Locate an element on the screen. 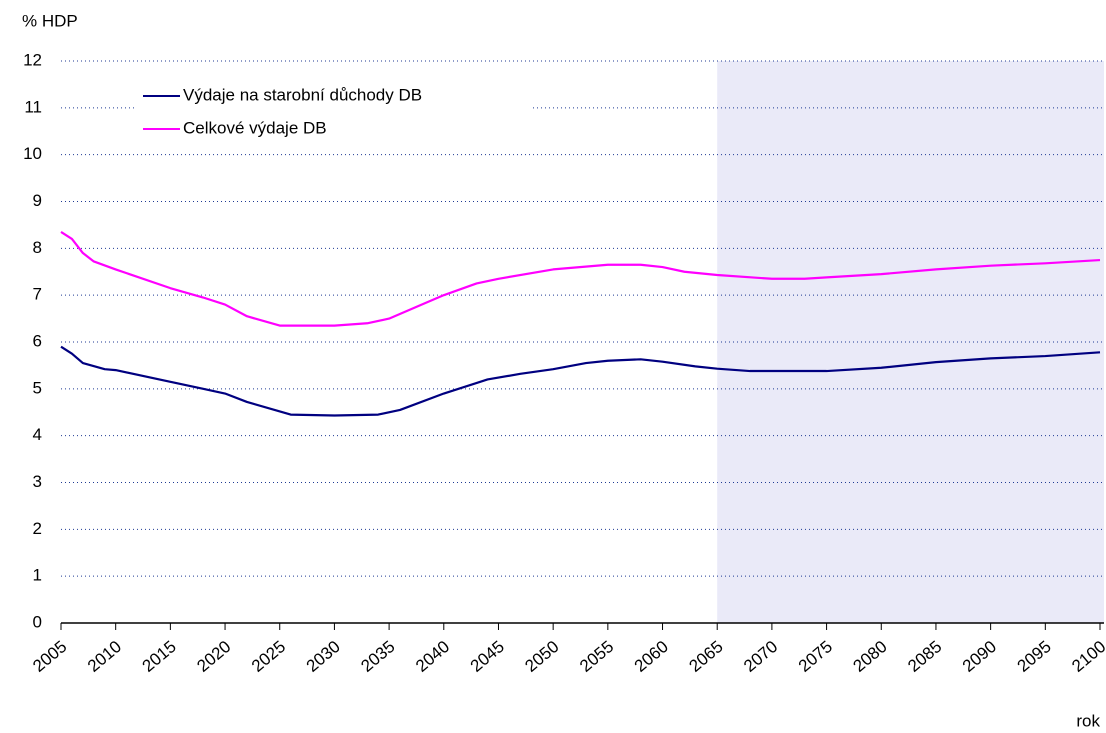 The image size is (1106, 733). x-tick-label: 2005 is located at coordinates (49, 656).